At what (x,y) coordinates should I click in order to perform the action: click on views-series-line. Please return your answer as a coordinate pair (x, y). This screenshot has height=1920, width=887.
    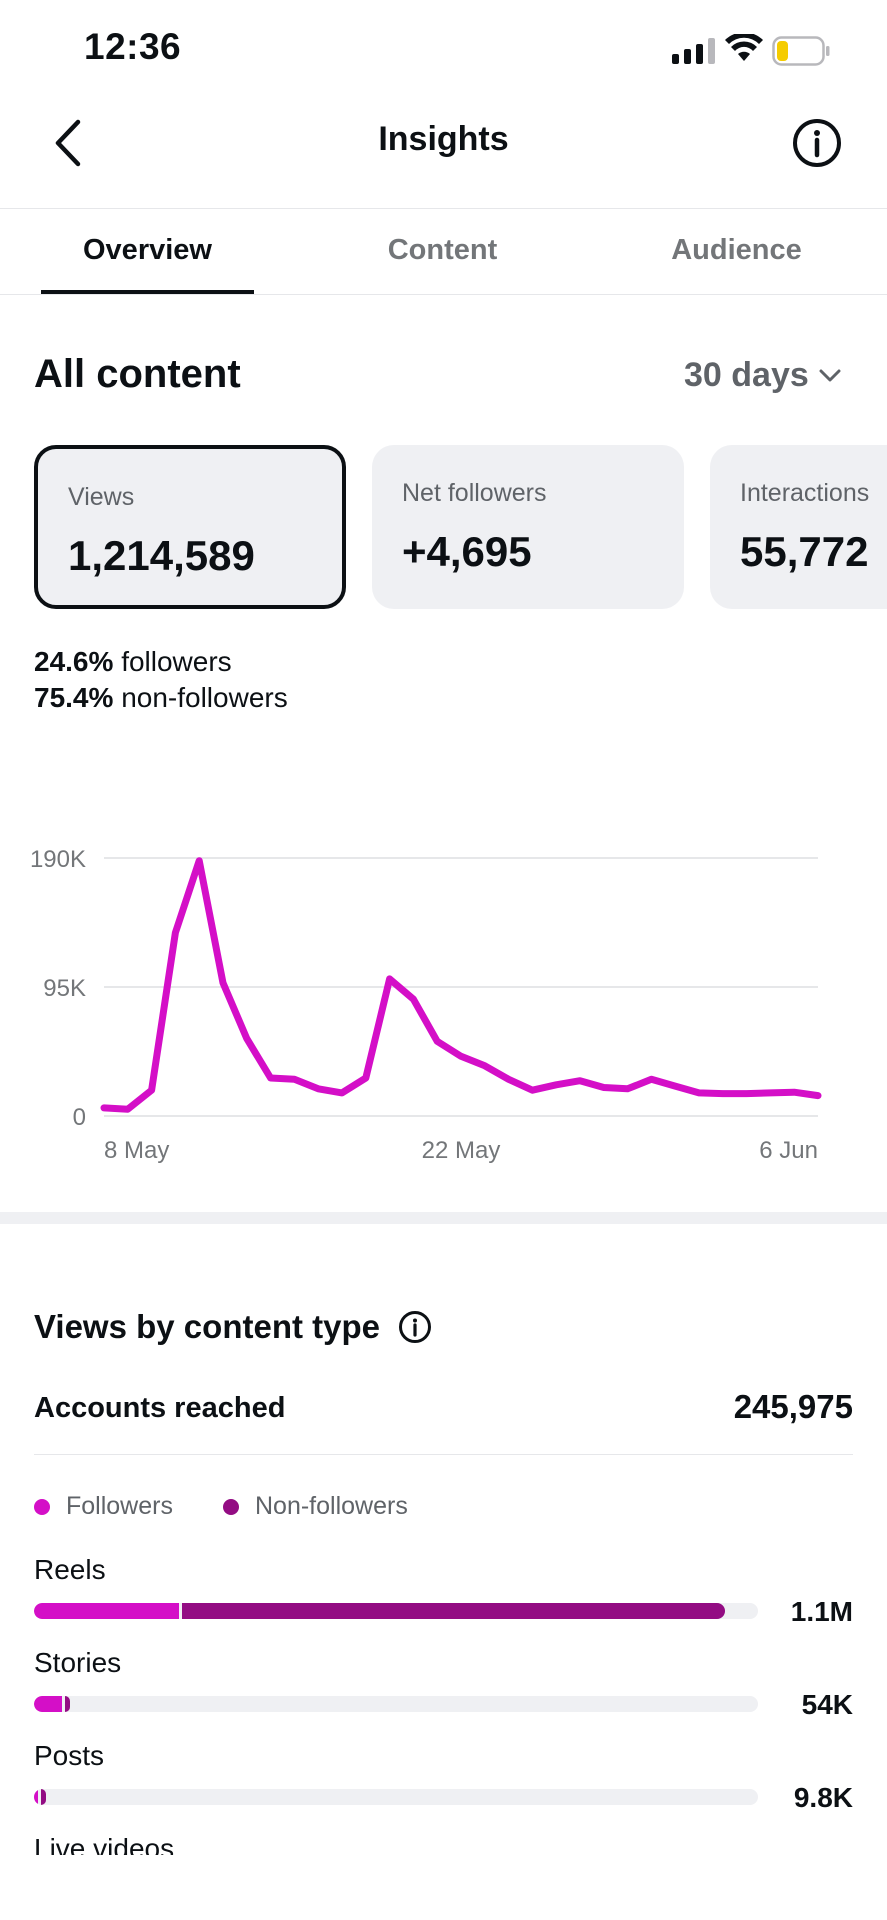
    Looking at the image, I should click on (461, 985).